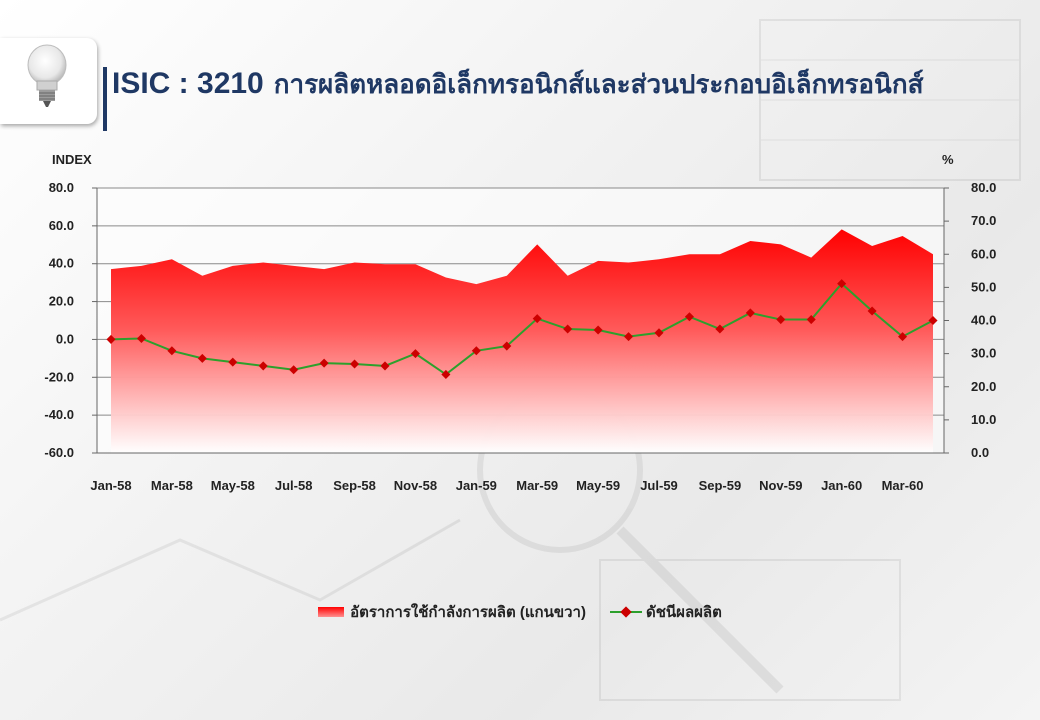 The width and height of the screenshot is (1040, 720). What do you see at coordinates (476, 485) in the screenshot?
I see `x-tick-label: Jan-59` at bounding box center [476, 485].